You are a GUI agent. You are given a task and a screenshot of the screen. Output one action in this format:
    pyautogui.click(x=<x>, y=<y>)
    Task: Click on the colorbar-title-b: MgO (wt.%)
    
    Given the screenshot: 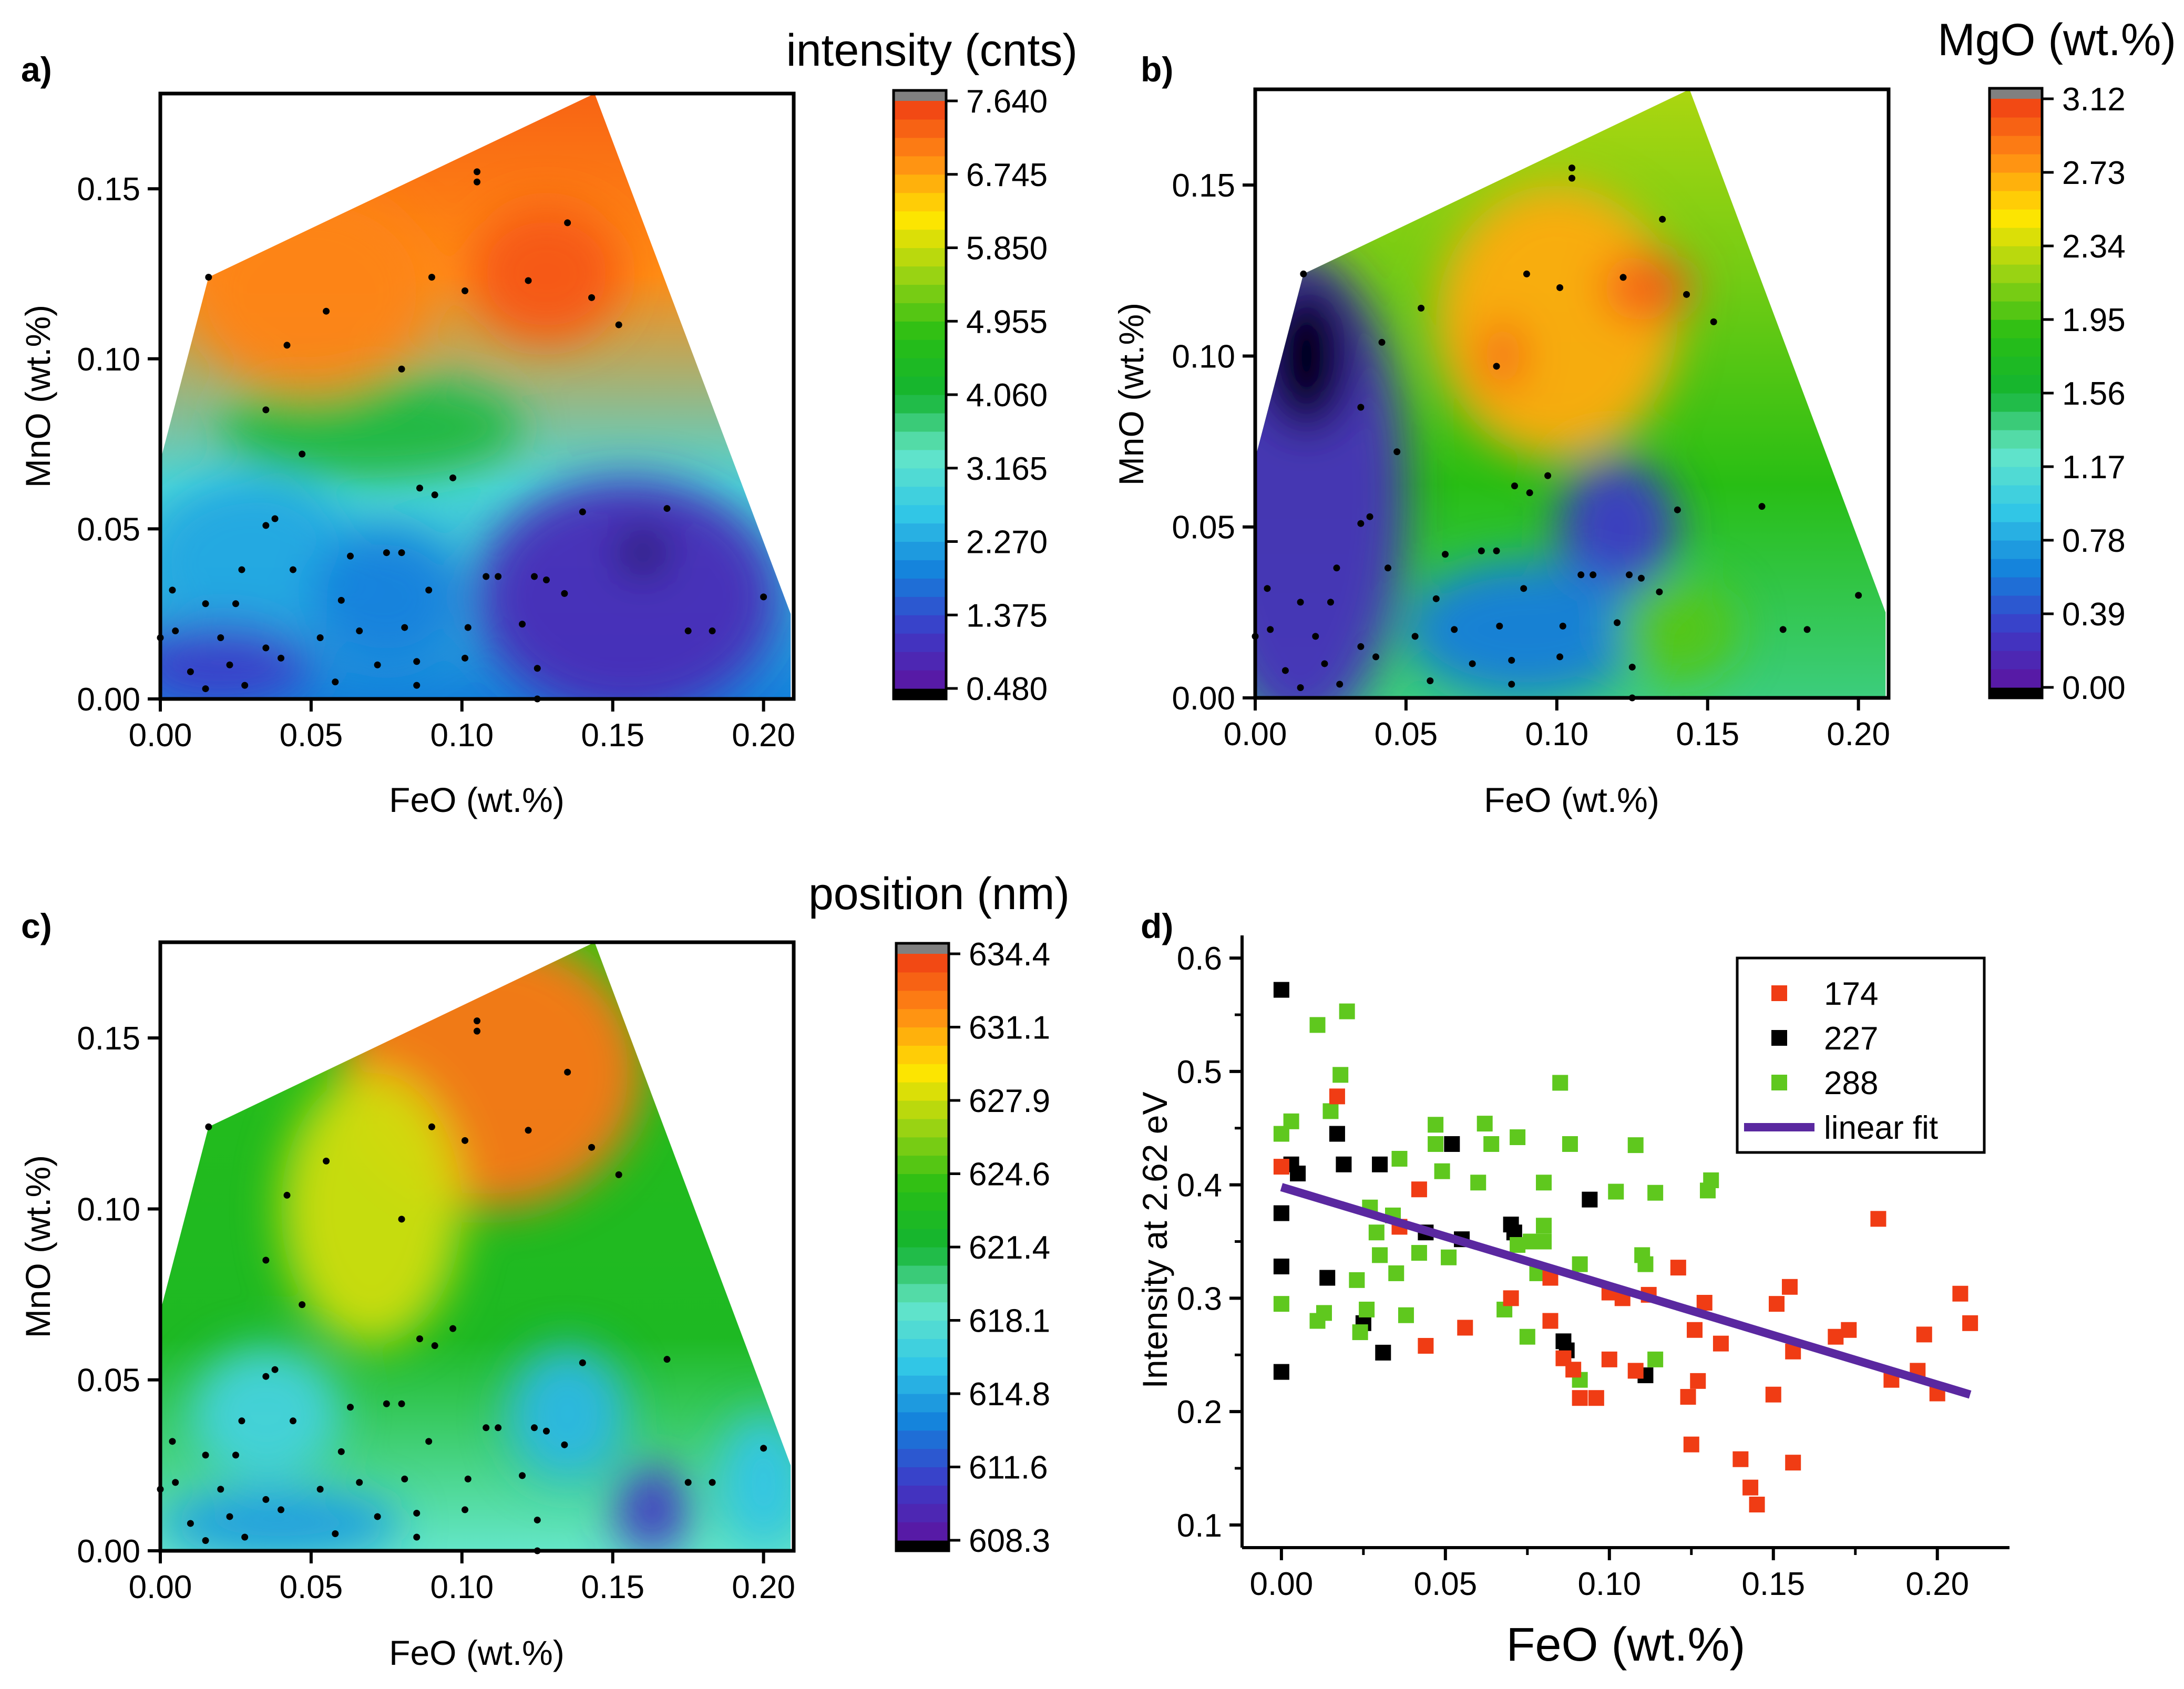 What is the action you would take?
    pyautogui.click(x=2056, y=40)
    